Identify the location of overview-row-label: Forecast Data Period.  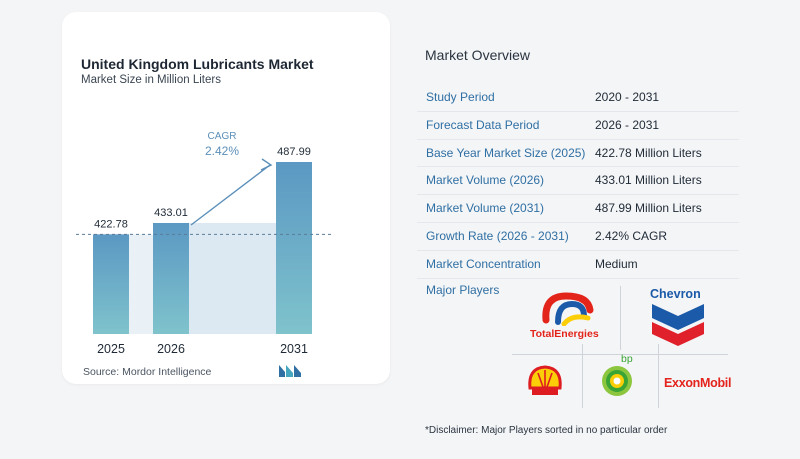
(483, 124).